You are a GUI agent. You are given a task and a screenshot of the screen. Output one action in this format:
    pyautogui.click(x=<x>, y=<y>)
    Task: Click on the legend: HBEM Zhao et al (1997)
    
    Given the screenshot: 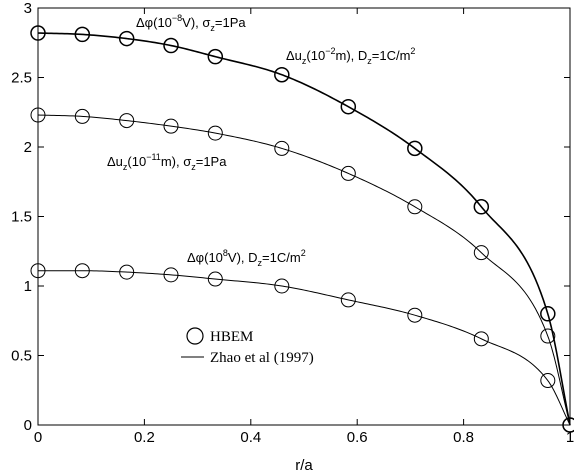 What is the action you would take?
    pyautogui.click(x=247, y=346)
    